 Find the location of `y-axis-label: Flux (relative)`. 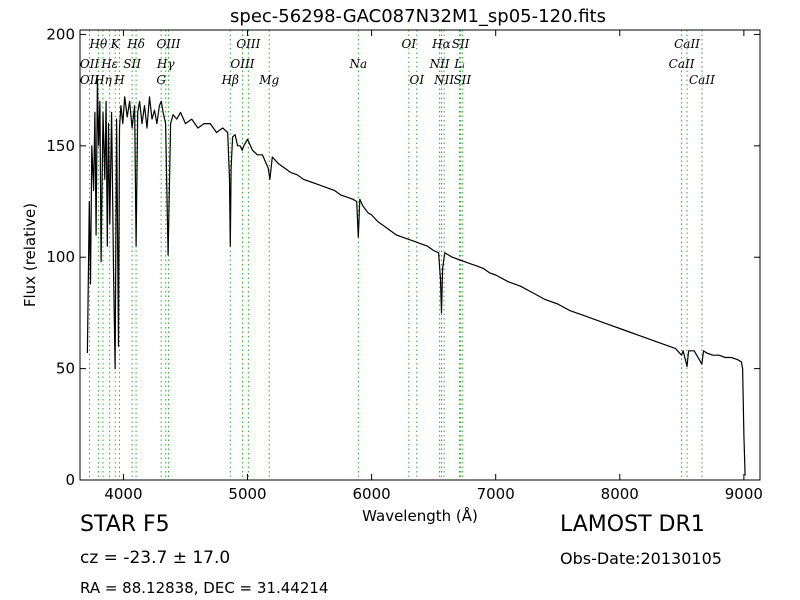

y-axis-label: Flux (relative) is located at coordinates (30, 255).